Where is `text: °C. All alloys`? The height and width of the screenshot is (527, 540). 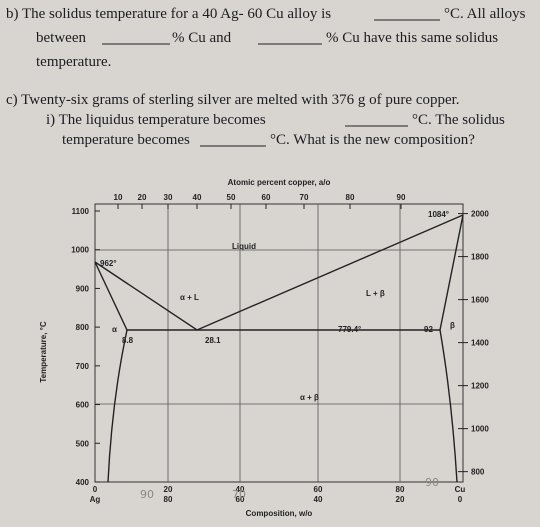 text: °C. All alloys is located at coordinates (485, 14).